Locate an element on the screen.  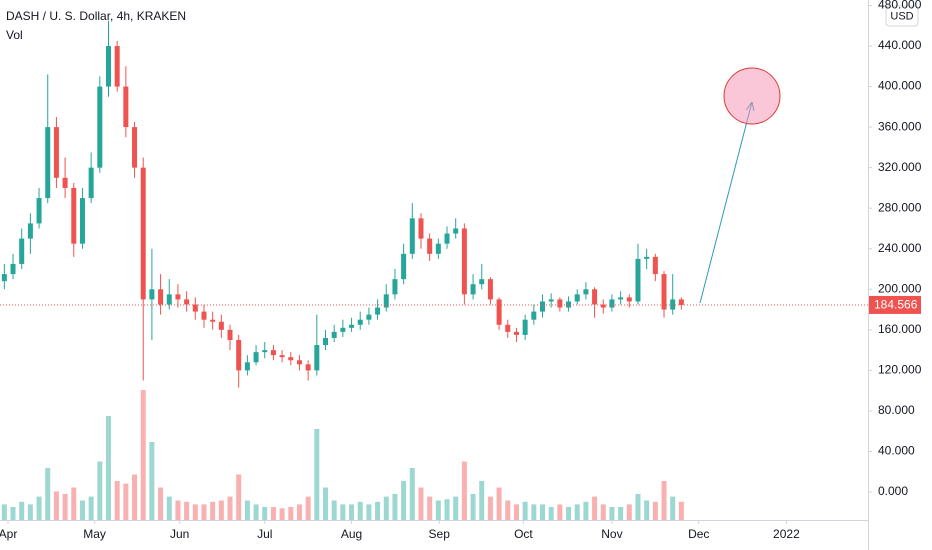
currency-box is located at coordinates (902, 16).